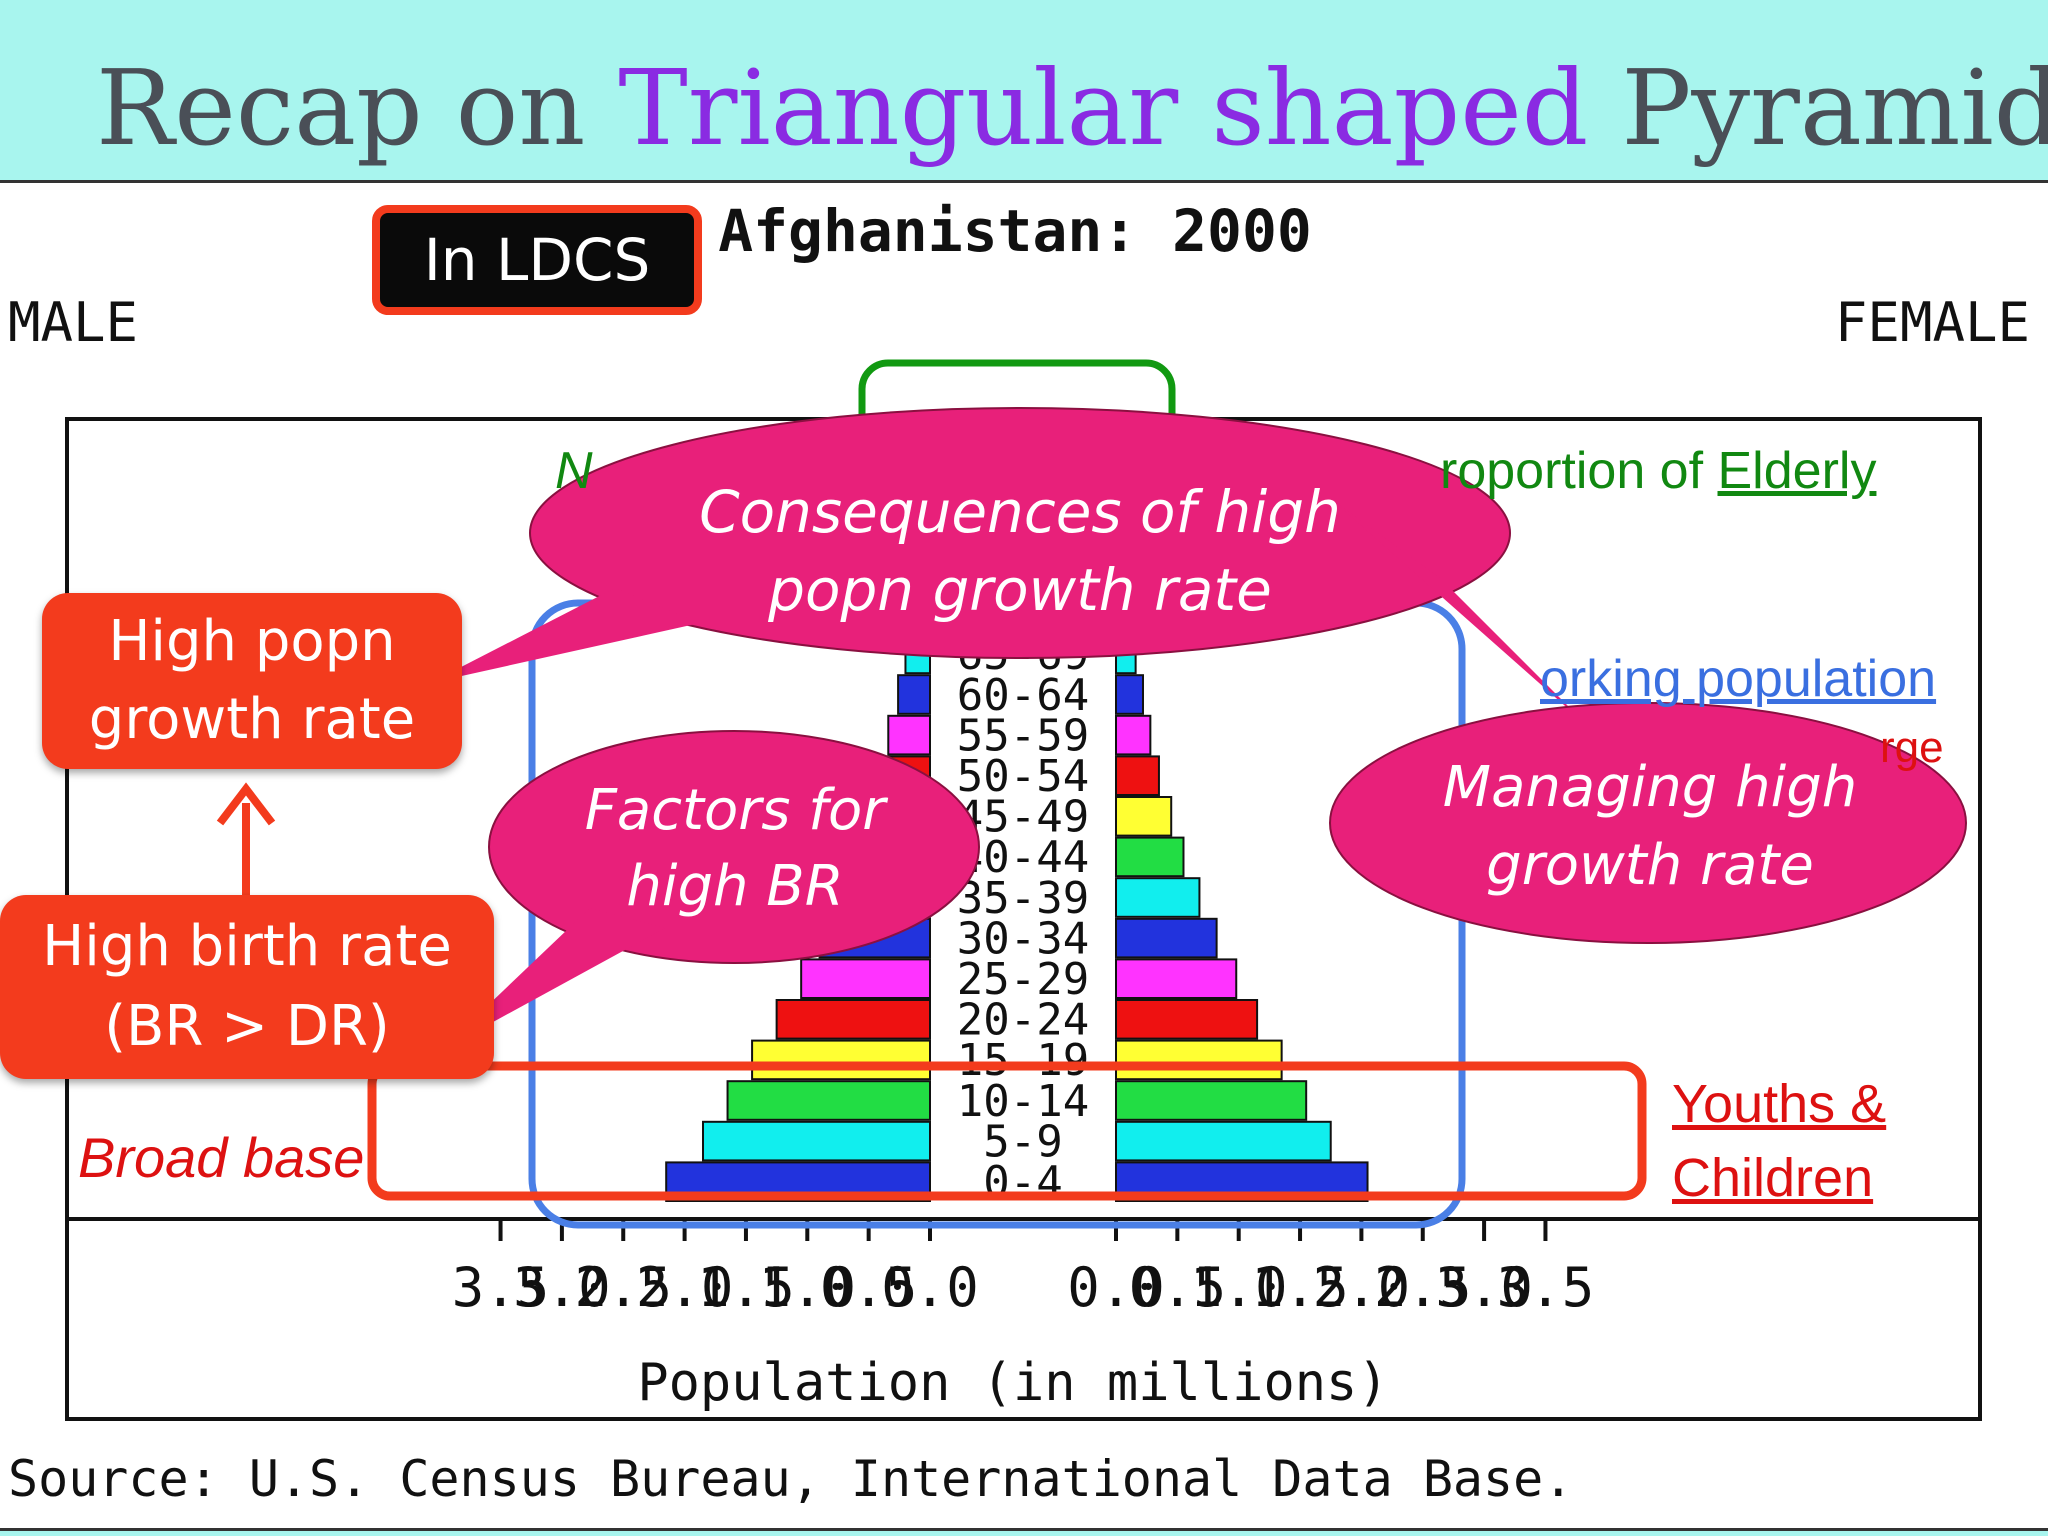 The height and width of the screenshot is (1536, 2048). I want to click on age-label-55-59: 55-59, so click(1023, 735).